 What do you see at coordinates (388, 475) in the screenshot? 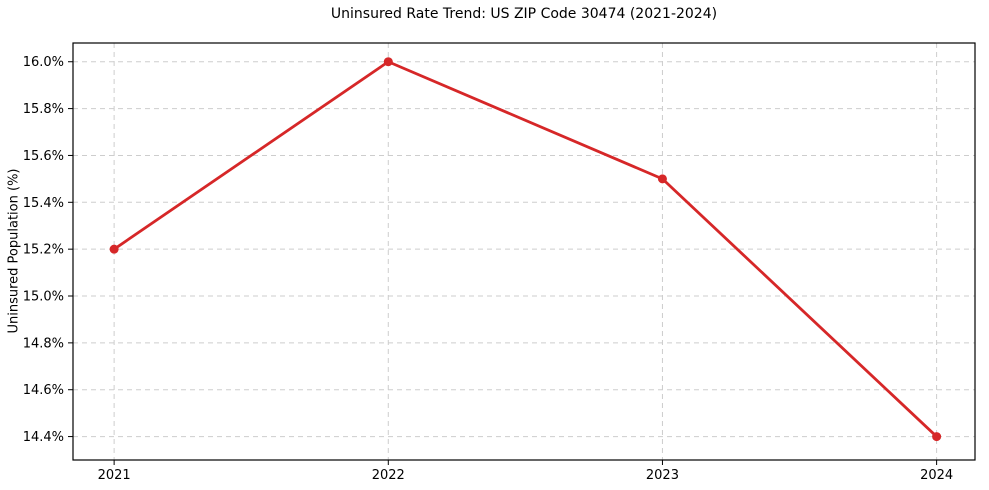
I see `x-tick-label: 2022` at bounding box center [388, 475].